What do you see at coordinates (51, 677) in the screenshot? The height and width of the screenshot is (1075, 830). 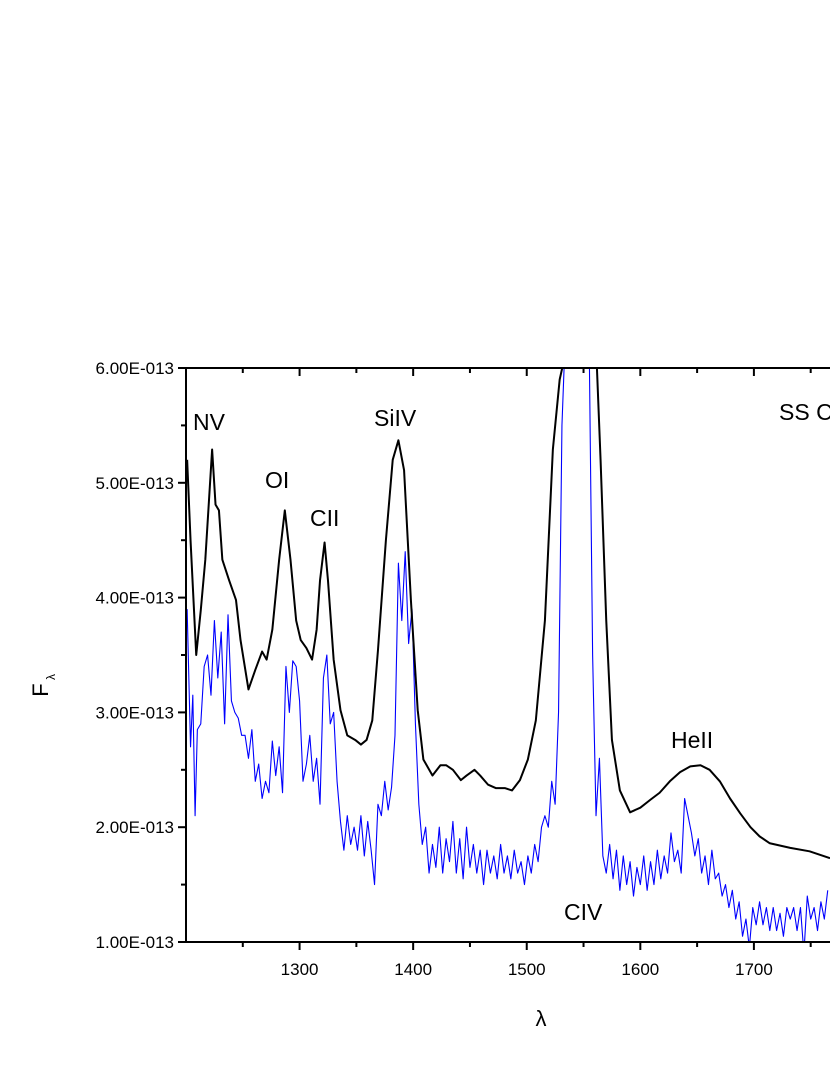 I see `y-axis-label-subscript: λ` at bounding box center [51, 677].